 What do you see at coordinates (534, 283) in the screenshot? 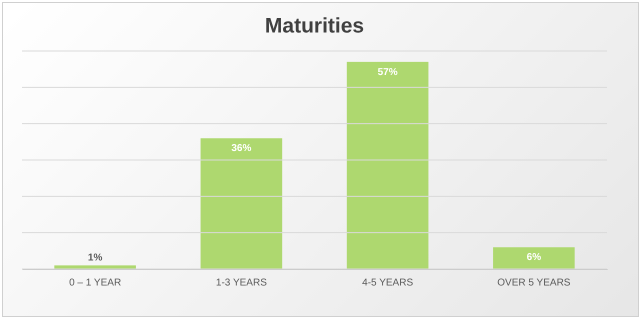
I see `x-tick-label: OVER 5 YEARS` at bounding box center [534, 283].